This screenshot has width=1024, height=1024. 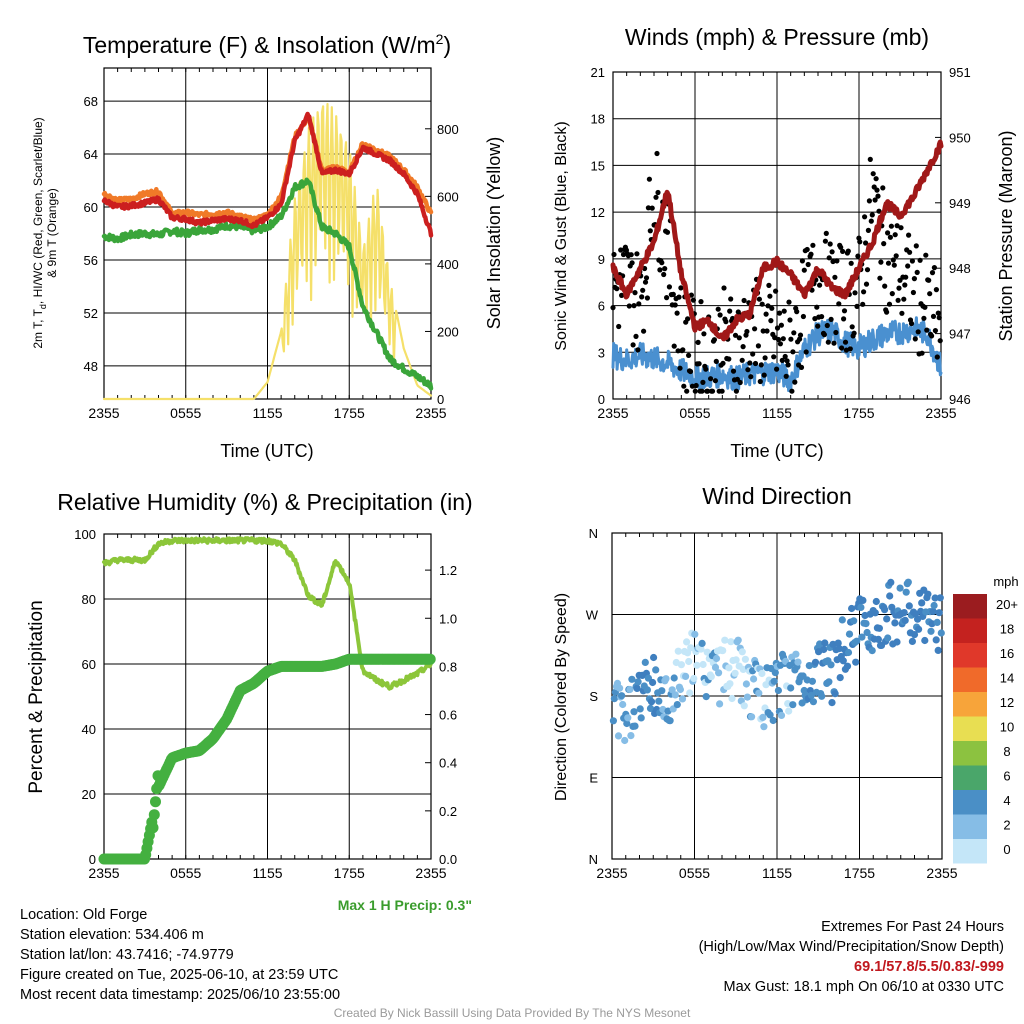 What do you see at coordinates (91, 366) in the screenshot?
I see `temp-ytick-label: 48` at bounding box center [91, 366].